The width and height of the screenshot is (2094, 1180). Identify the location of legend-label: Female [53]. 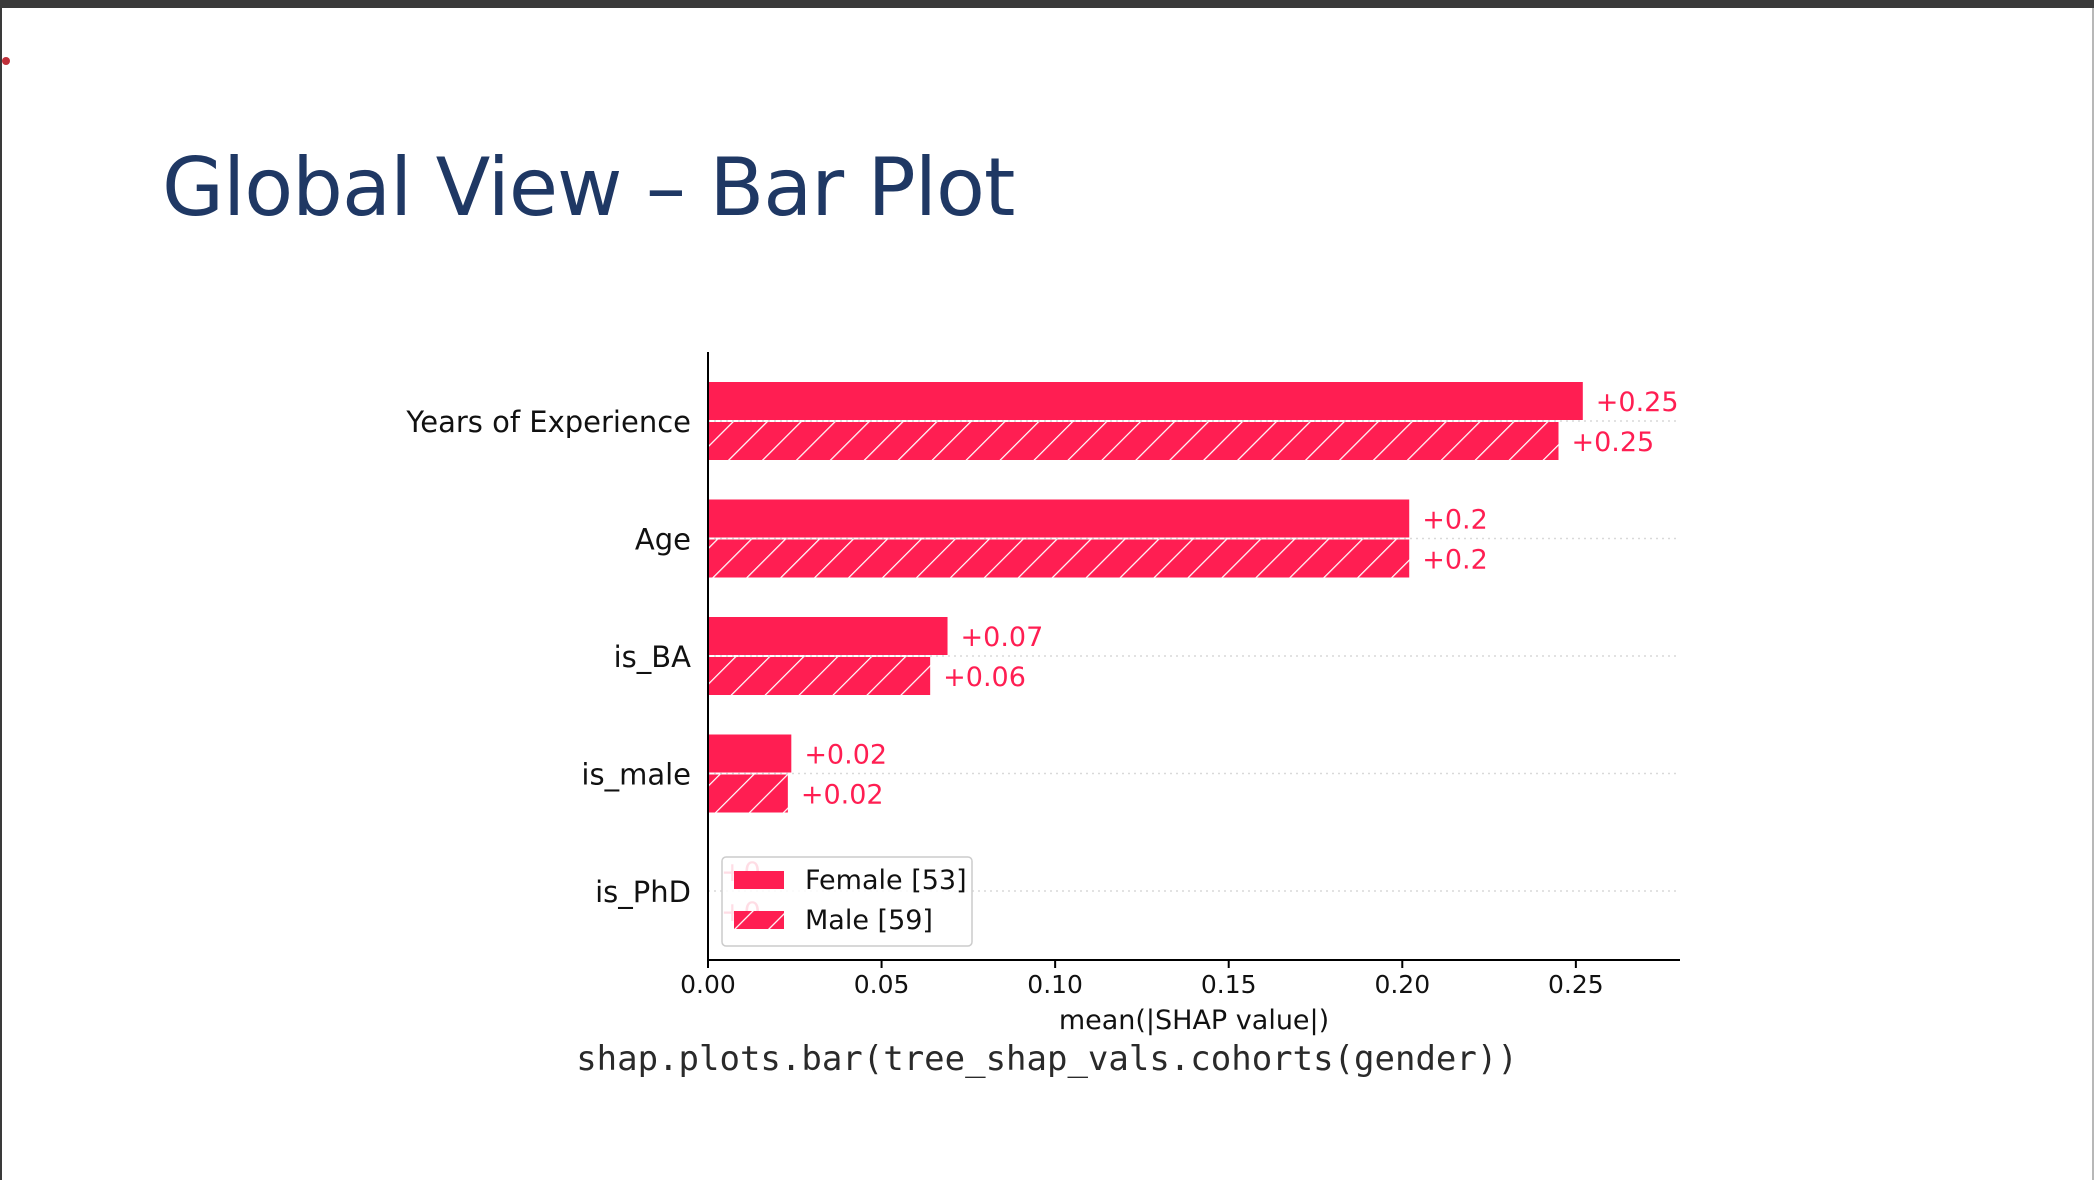
(886, 880).